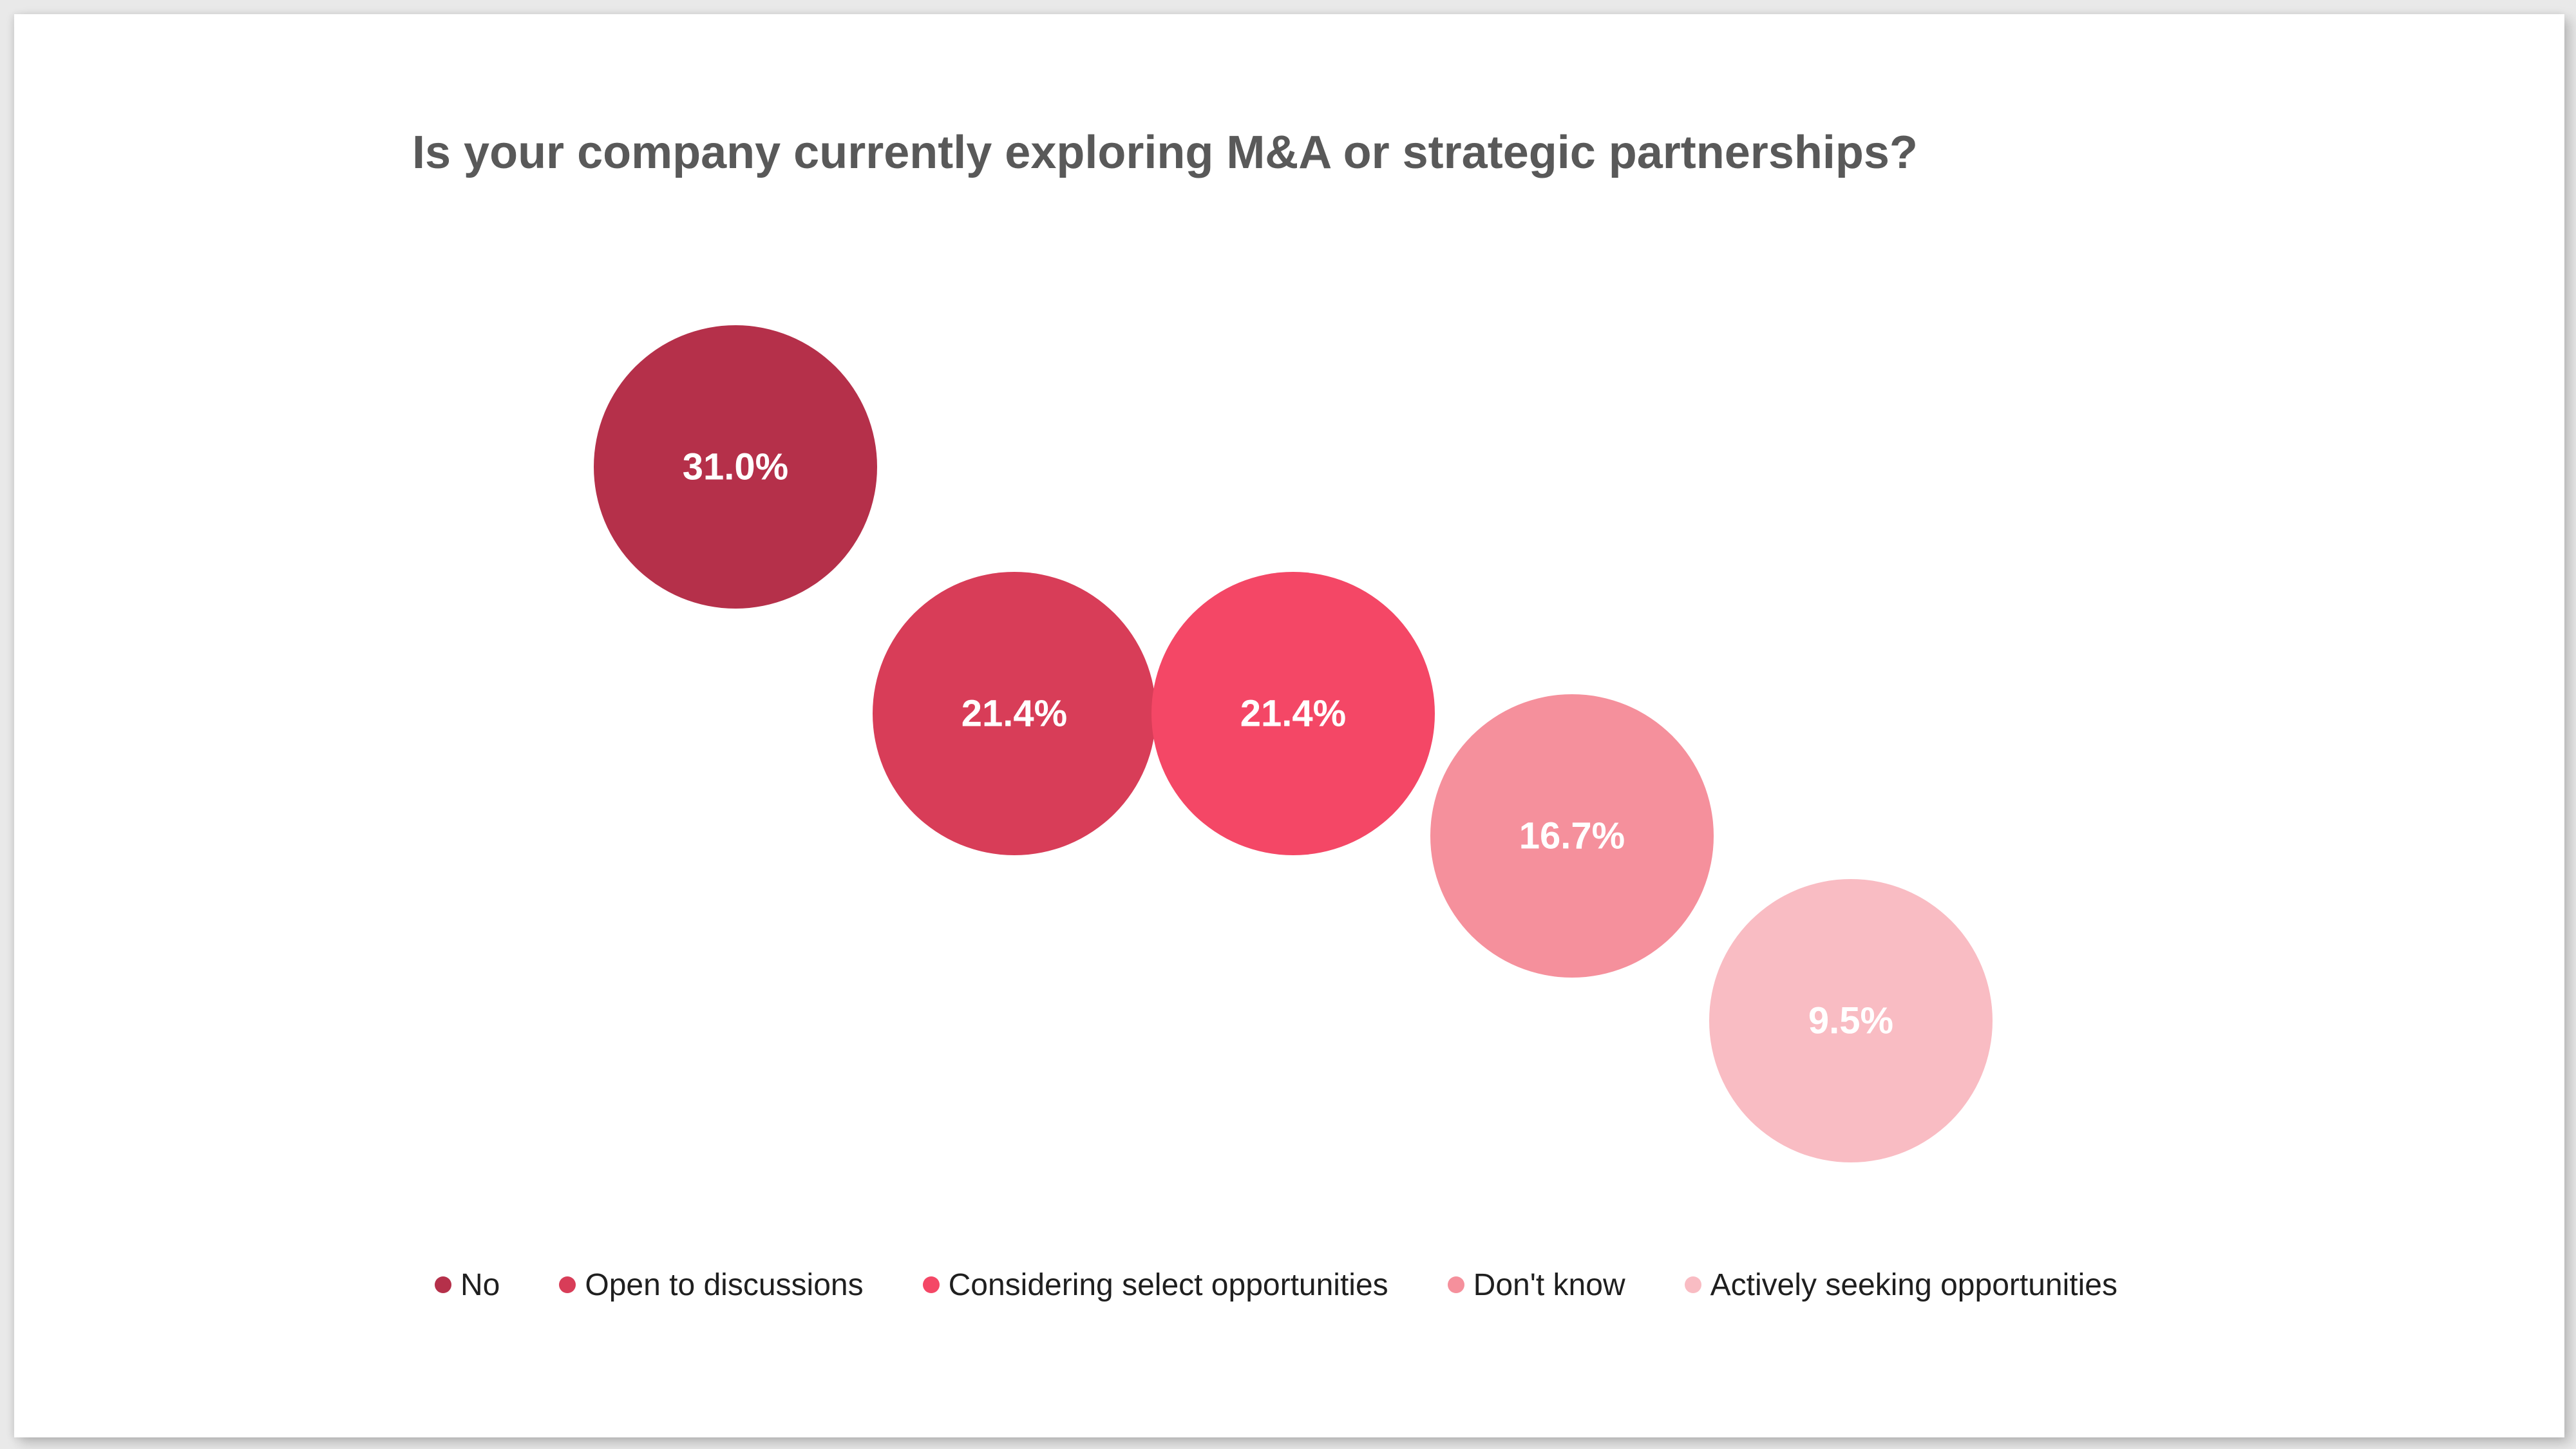  I want to click on legend-label: No, so click(480, 1285).